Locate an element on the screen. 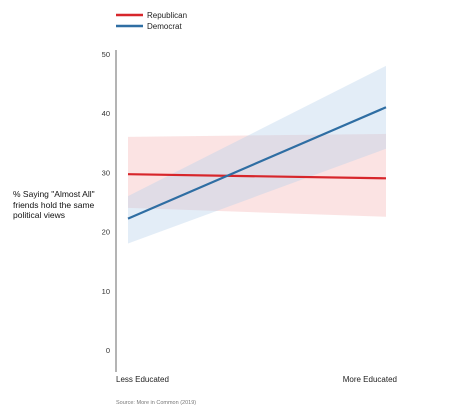 Image resolution: width=474 pixels, height=416 pixels. y-tick-label-10: 10 is located at coordinates (106, 291).